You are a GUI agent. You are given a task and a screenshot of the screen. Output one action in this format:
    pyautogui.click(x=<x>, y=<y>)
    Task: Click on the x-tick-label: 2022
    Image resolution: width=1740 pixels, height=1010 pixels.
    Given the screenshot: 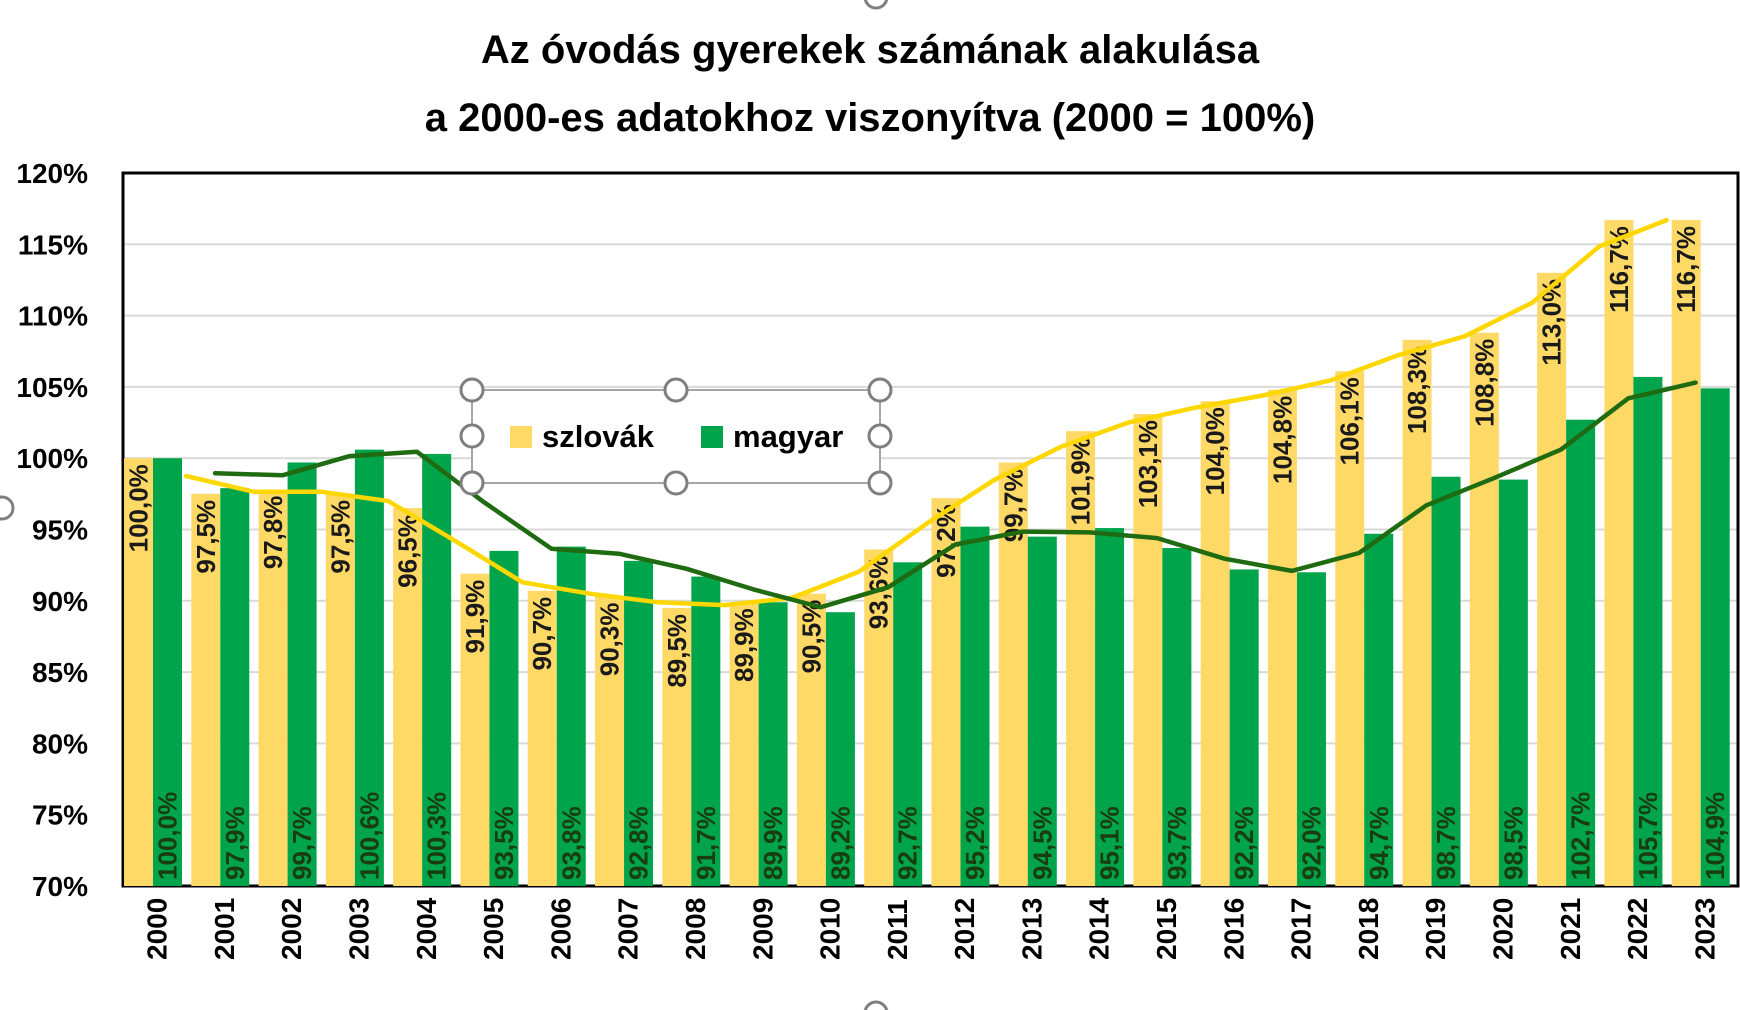 What is the action you would take?
    pyautogui.click(x=1637, y=929)
    